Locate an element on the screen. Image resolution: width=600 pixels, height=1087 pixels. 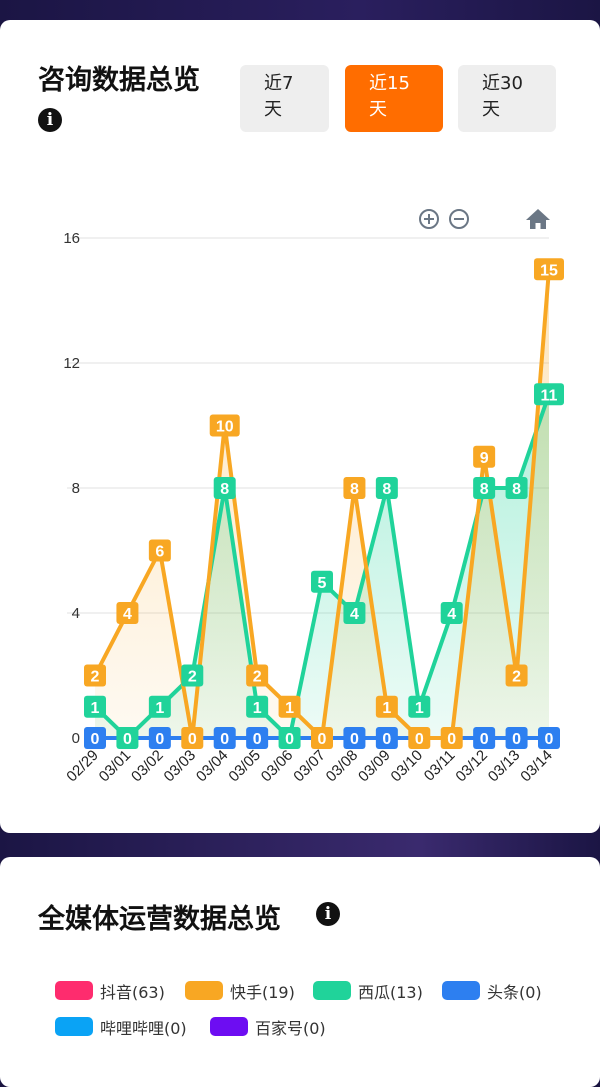
legend-label: 快手(19) is located at coordinates (262, 992).